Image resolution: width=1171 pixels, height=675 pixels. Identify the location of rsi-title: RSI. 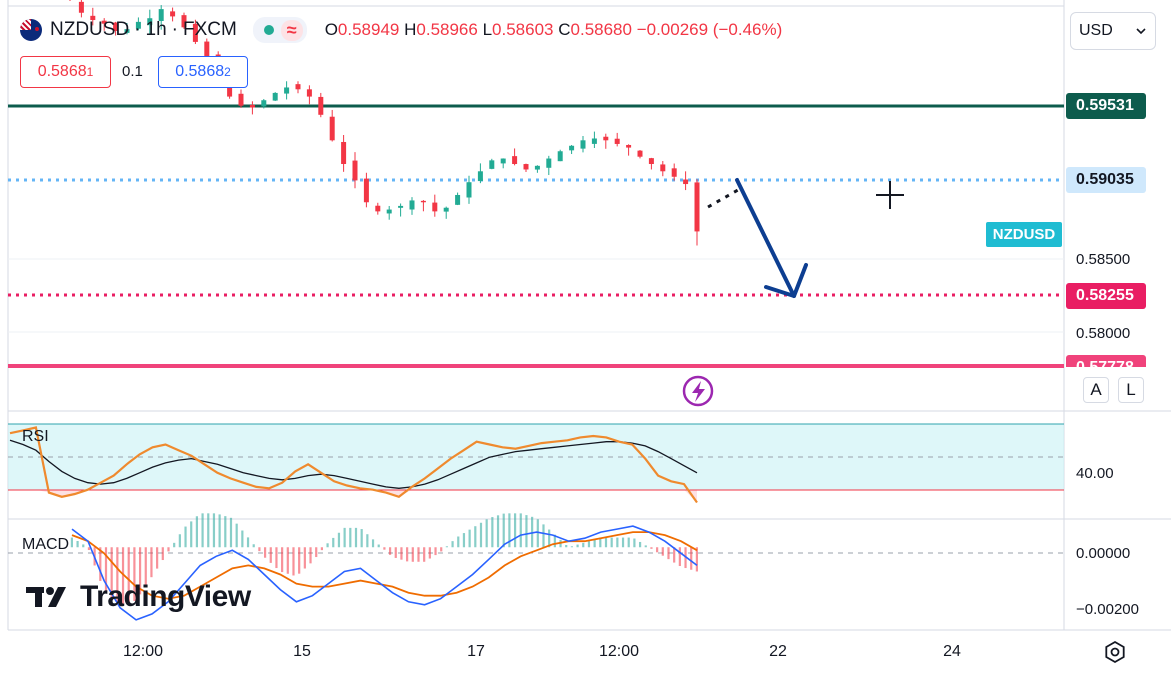
(35, 436).